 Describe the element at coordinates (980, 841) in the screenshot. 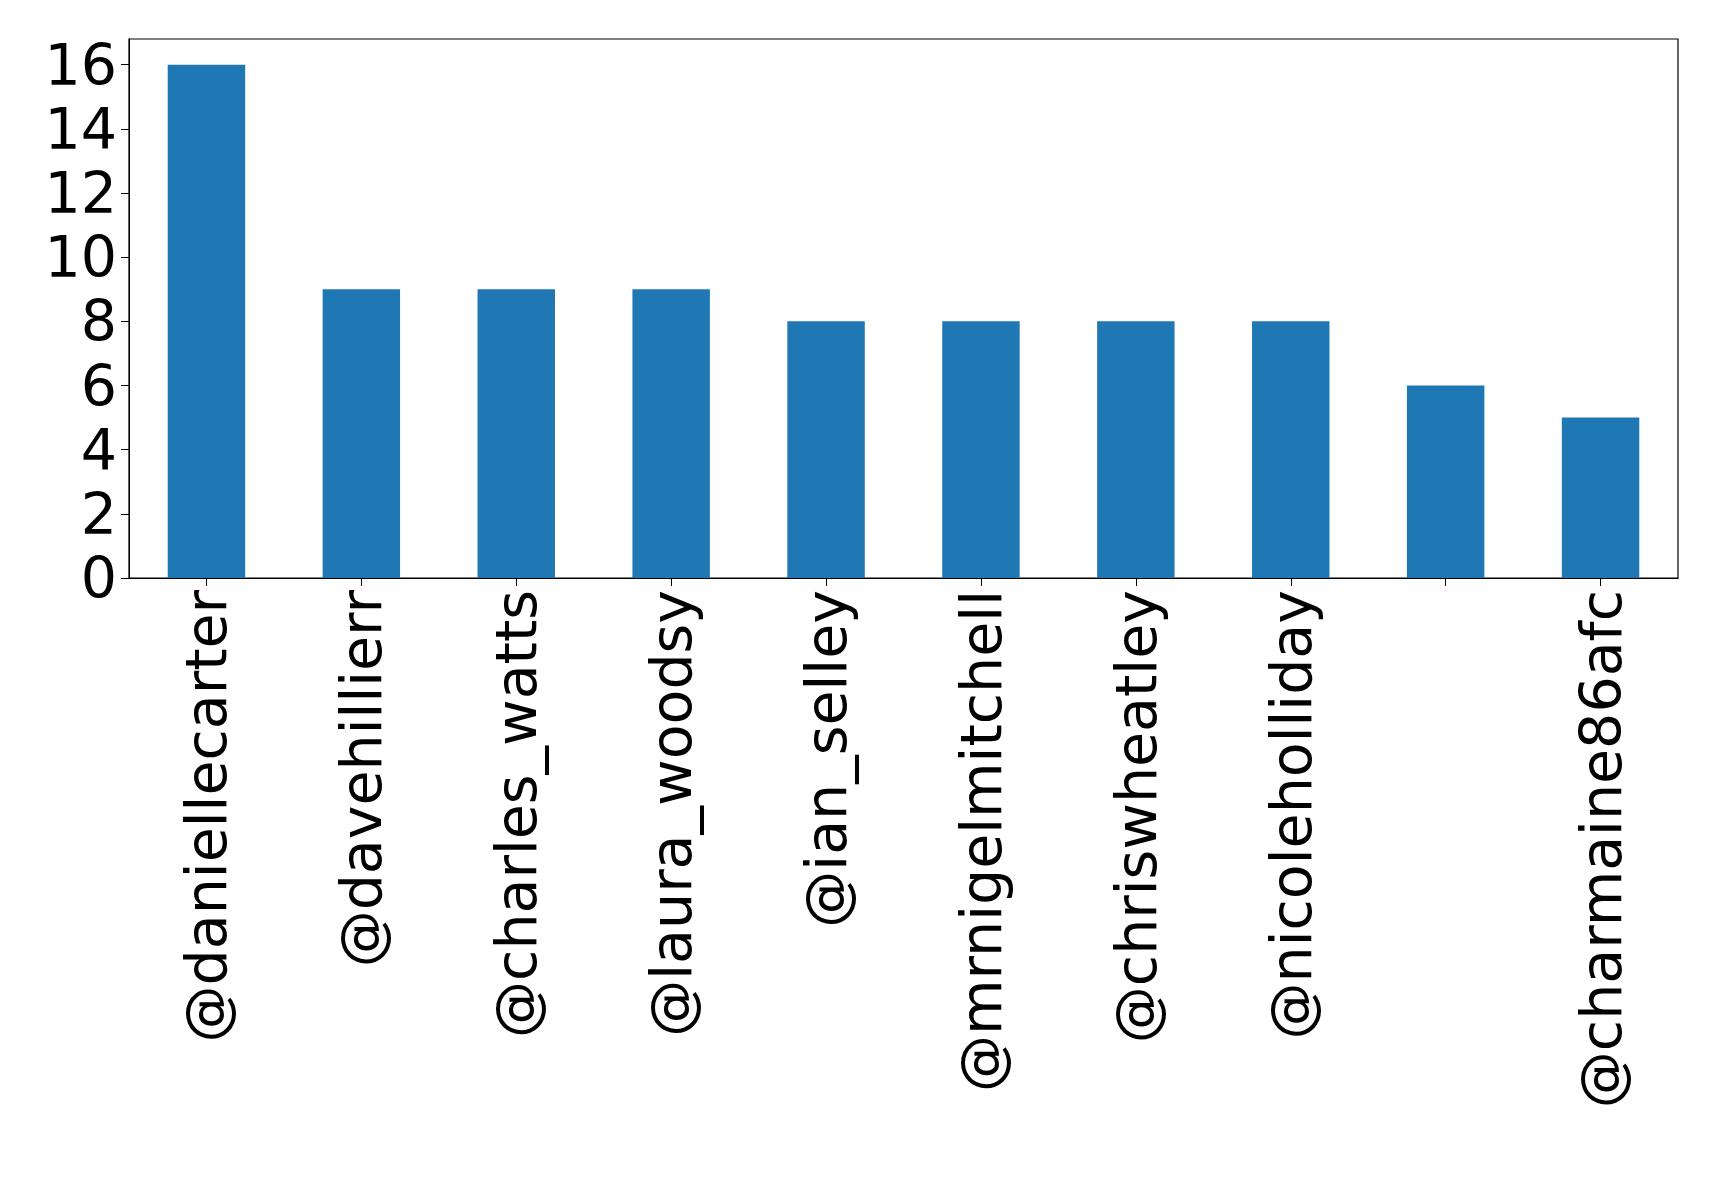

I see `x-tick-label: @mrnigelmitchell` at that location.